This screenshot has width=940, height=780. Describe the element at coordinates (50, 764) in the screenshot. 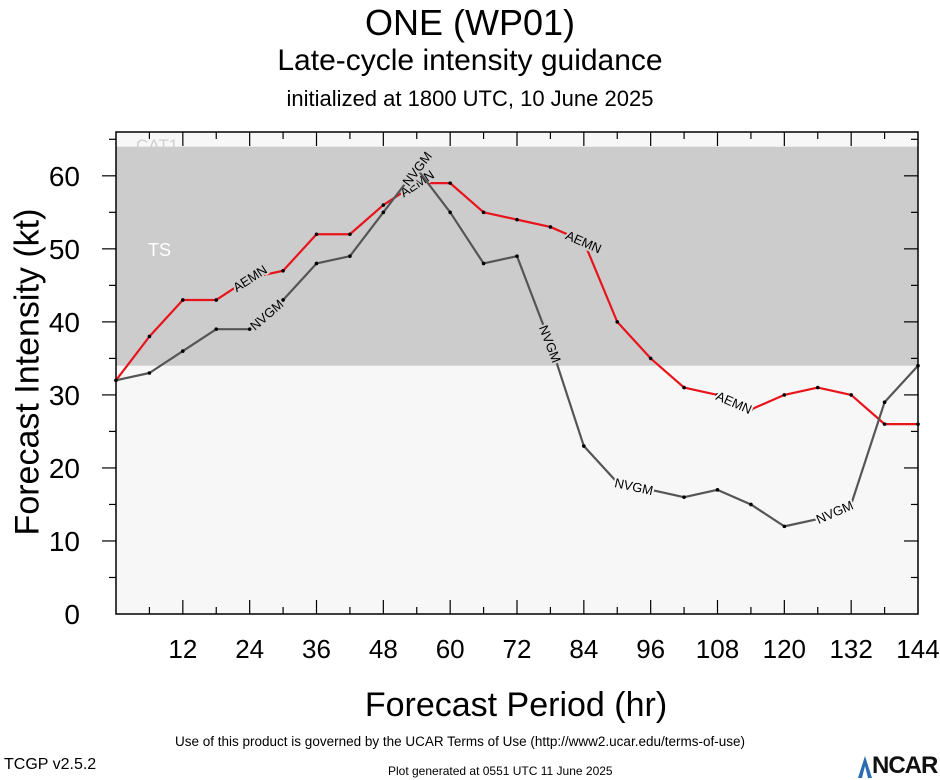

I see `version-label: TCGP v2.5.2` at that location.